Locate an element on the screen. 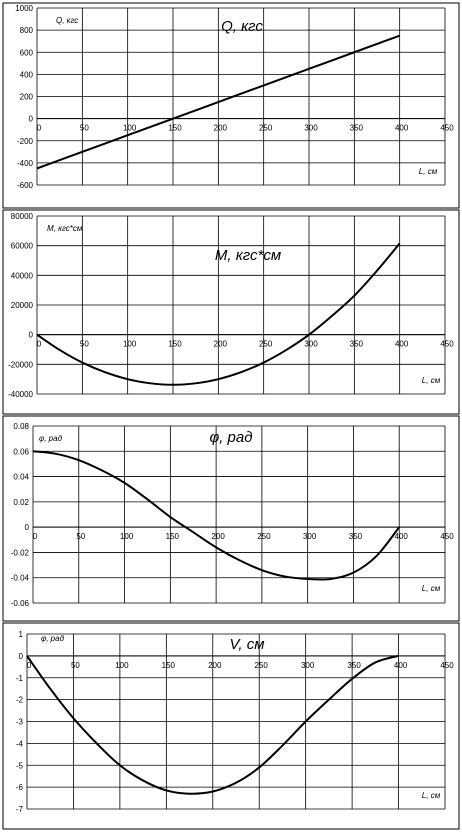 The height and width of the screenshot is (832, 462). y-tick-label: 1 is located at coordinates (21, 634).